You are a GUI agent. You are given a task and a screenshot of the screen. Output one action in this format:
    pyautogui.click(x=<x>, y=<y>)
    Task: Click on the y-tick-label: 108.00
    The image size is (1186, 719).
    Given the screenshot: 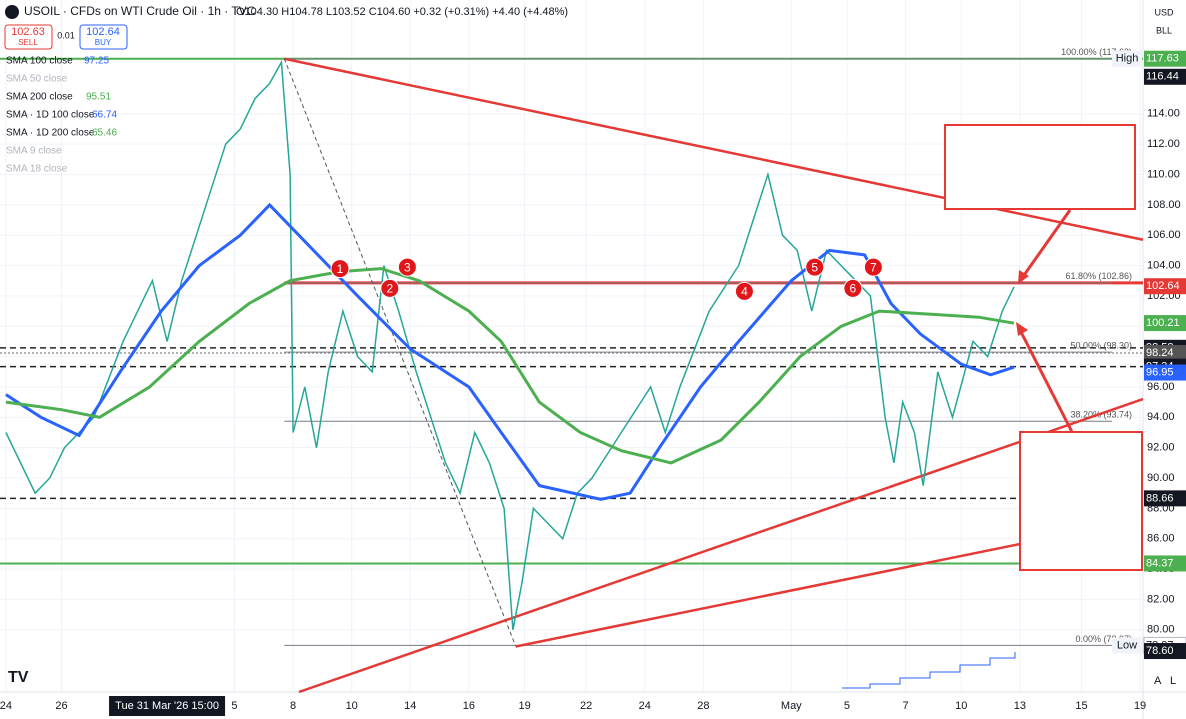 What is the action you would take?
    pyautogui.click(x=1164, y=205)
    